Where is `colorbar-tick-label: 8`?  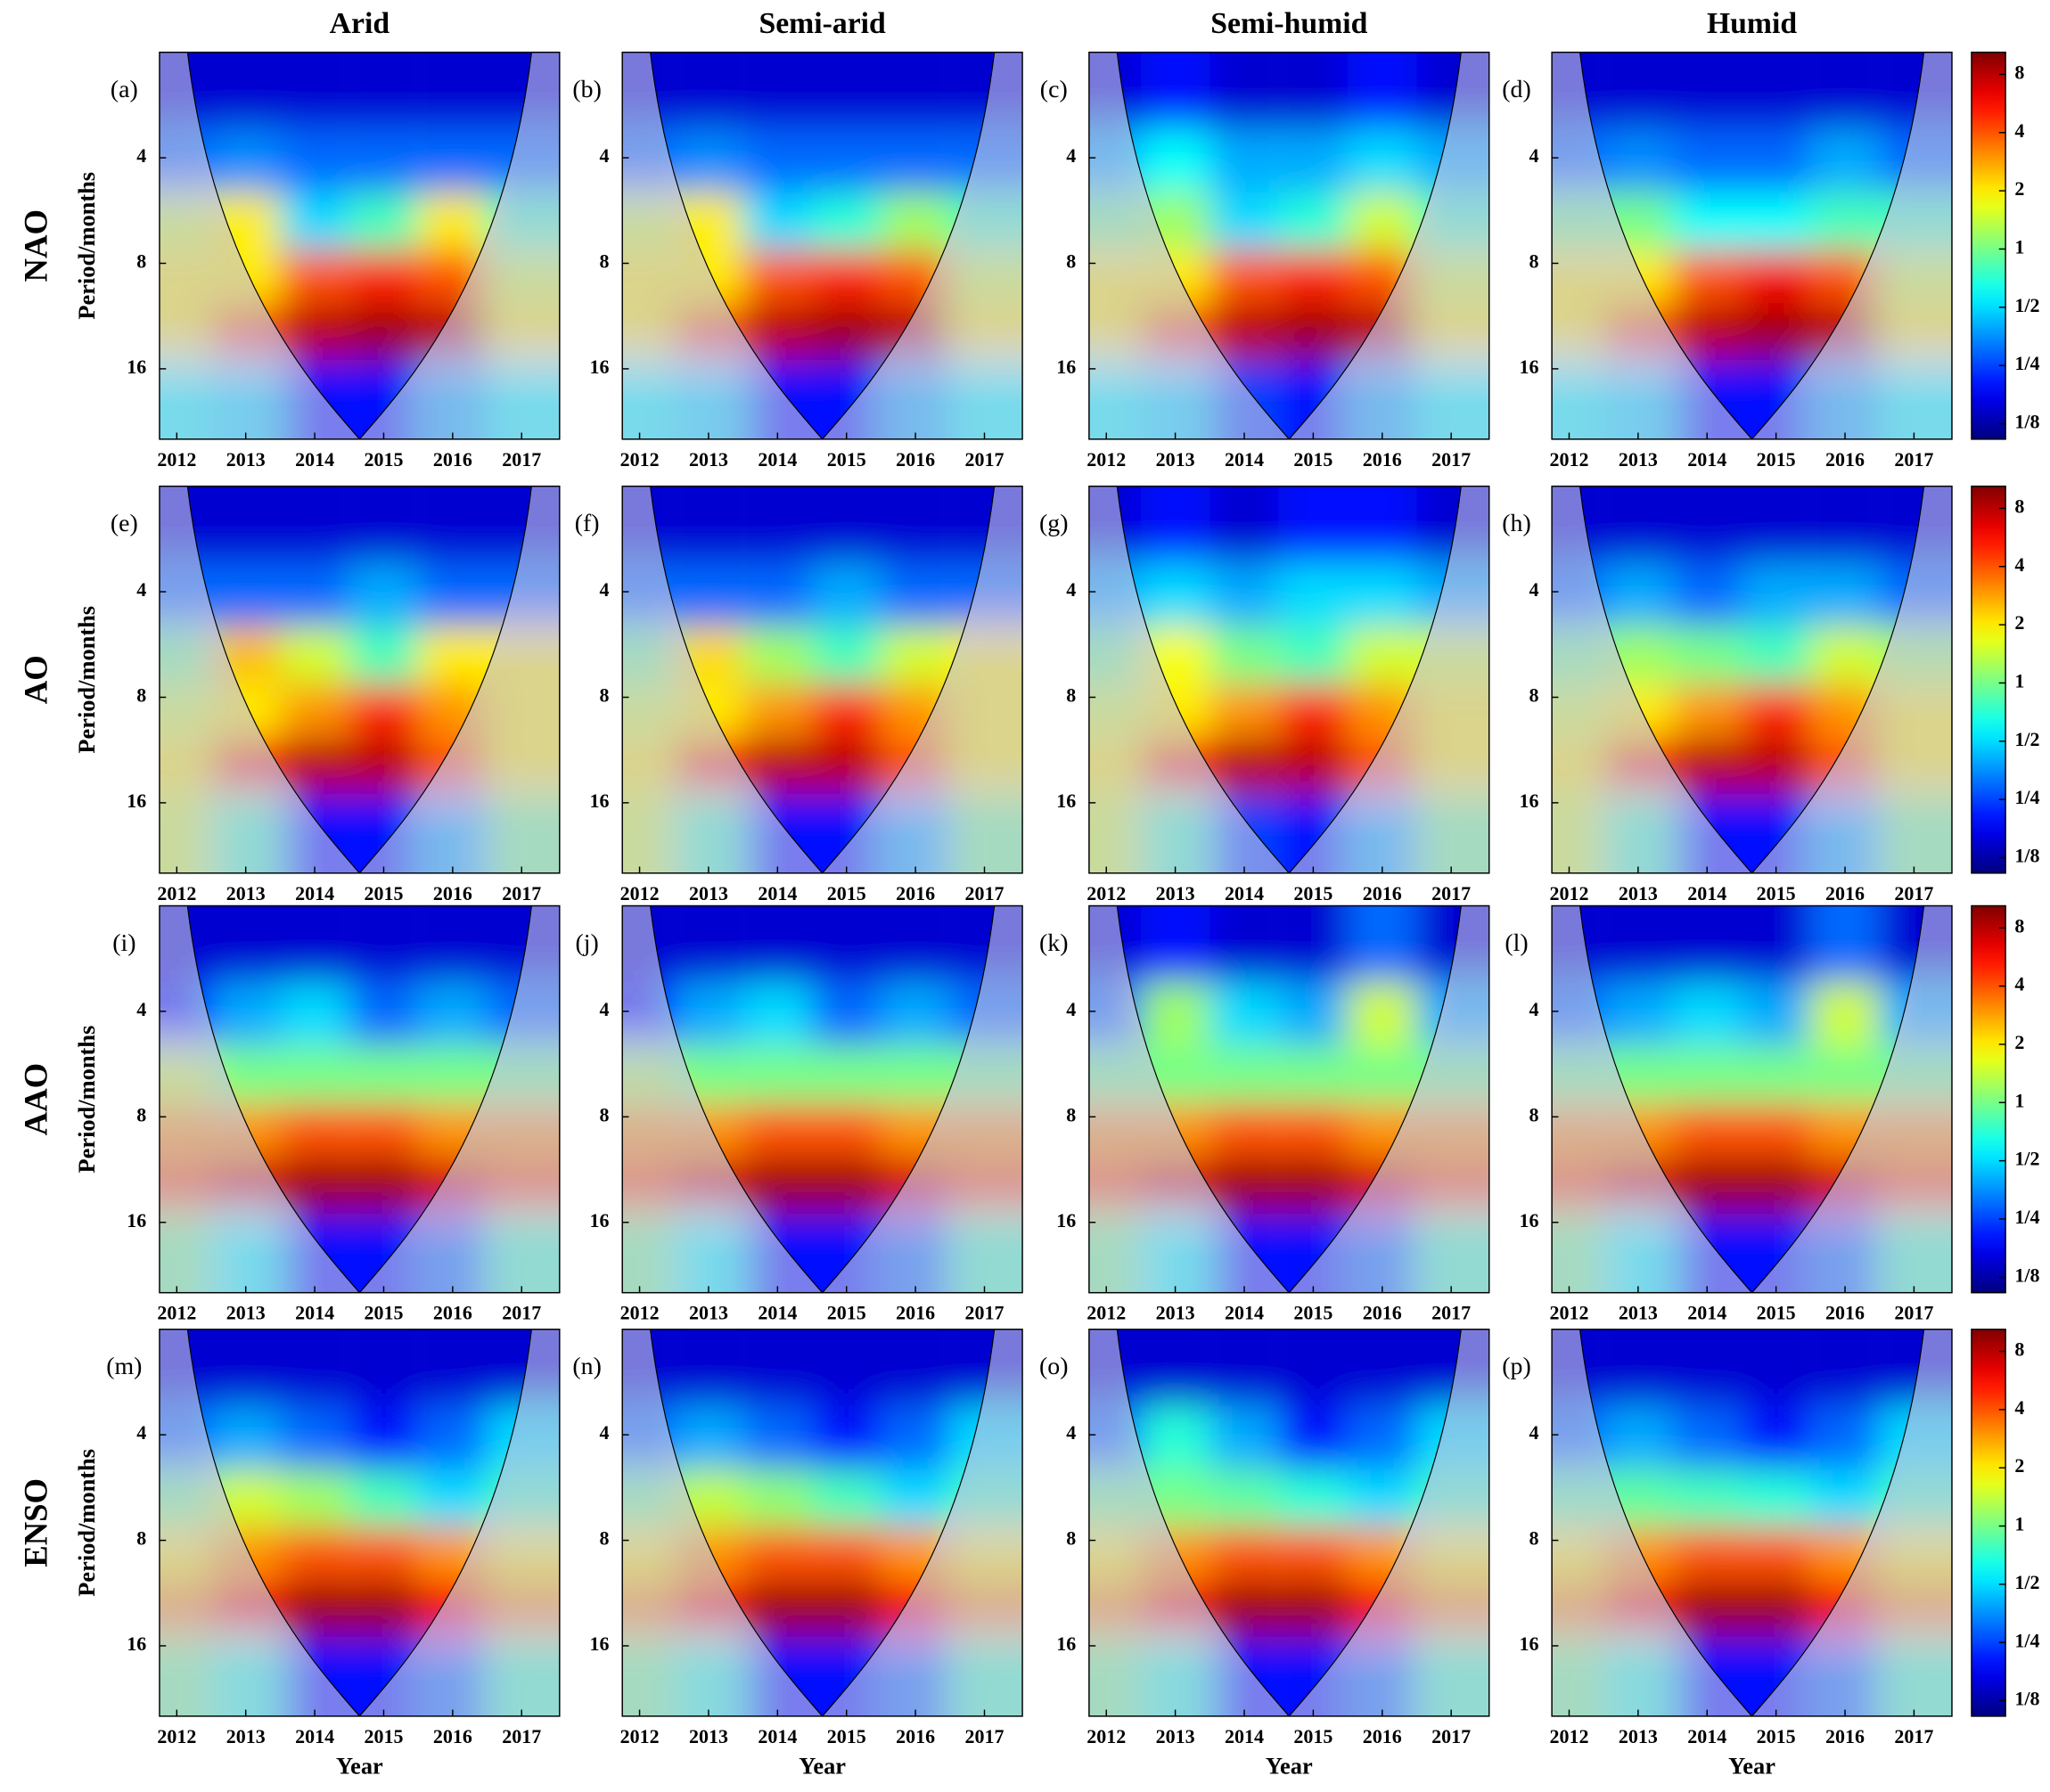
colorbar-tick-label: 8 is located at coordinates (2019, 72).